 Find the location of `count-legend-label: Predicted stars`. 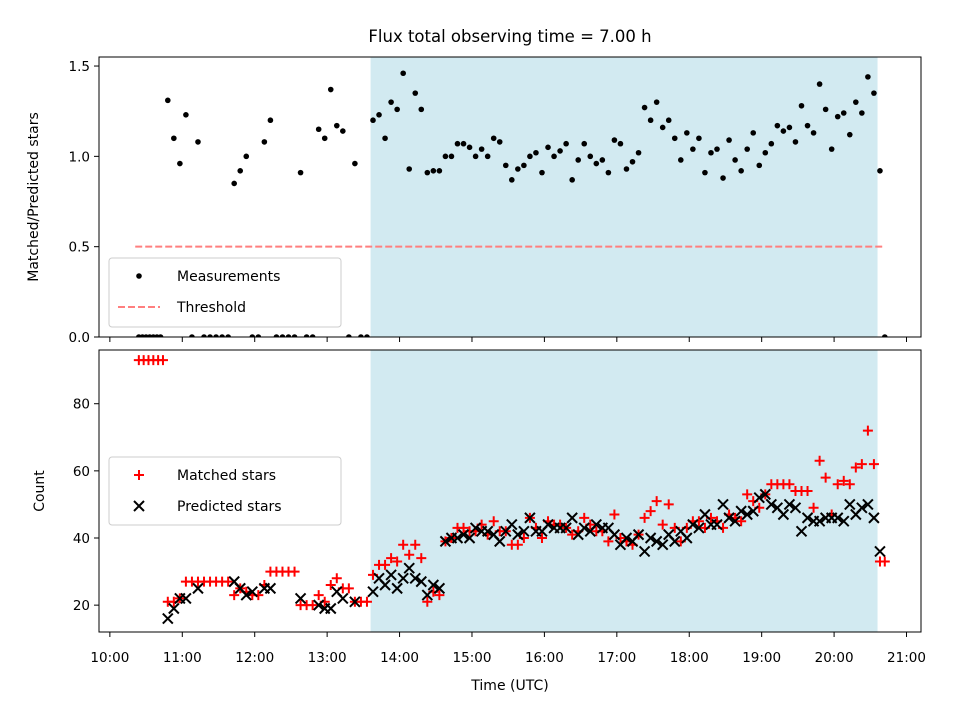

count-legend-label: Predicted stars is located at coordinates (229, 507).